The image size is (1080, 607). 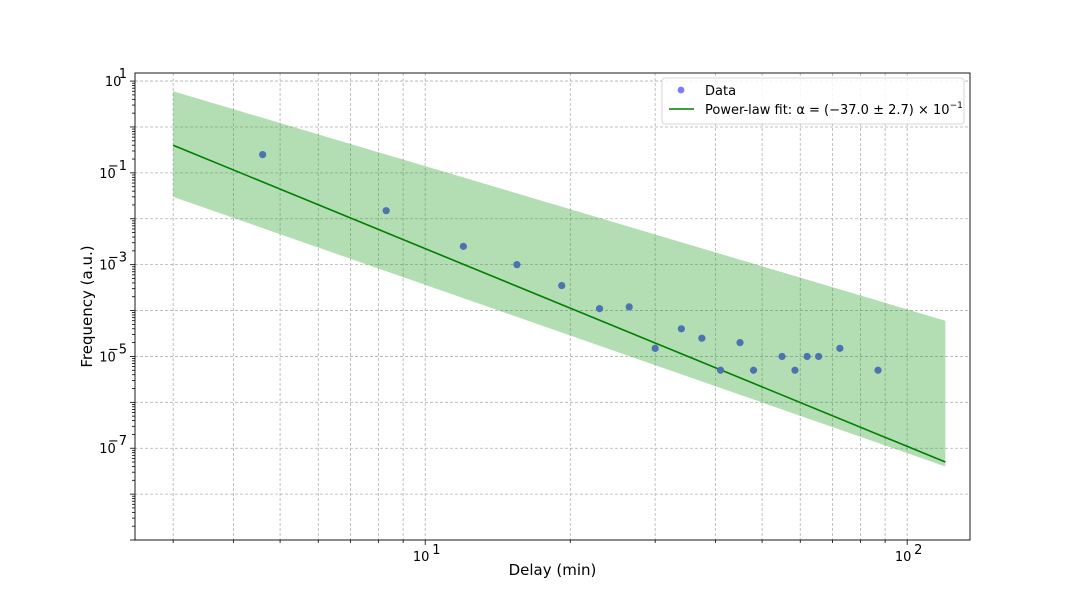 I want to click on y-tick-label-exponent: −5, so click(x=117, y=349).